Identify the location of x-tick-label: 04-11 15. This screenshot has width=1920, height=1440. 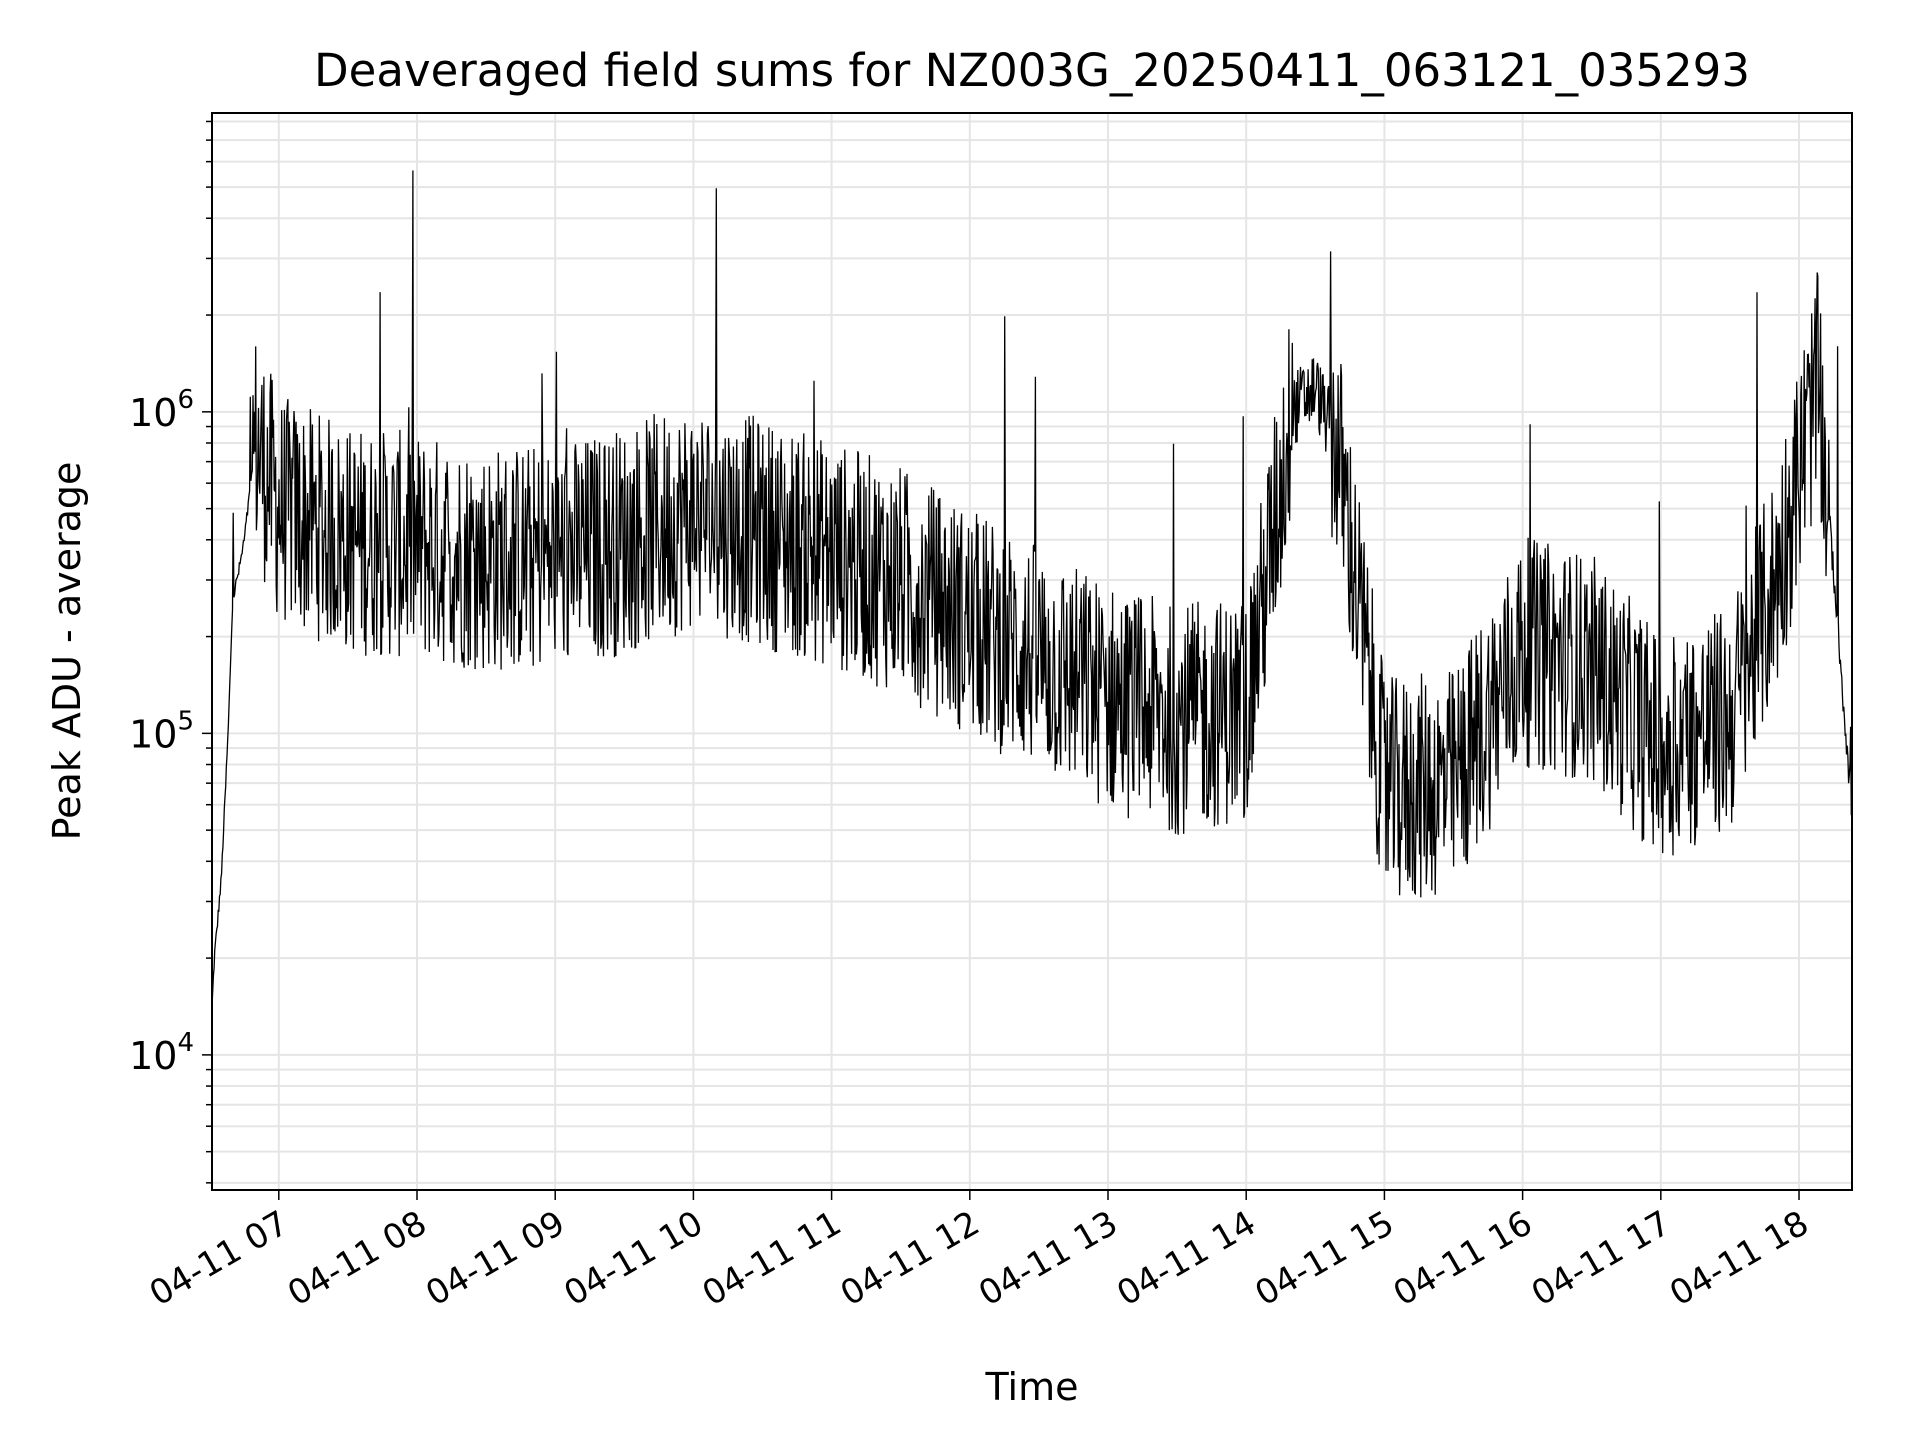
(1325, 1258).